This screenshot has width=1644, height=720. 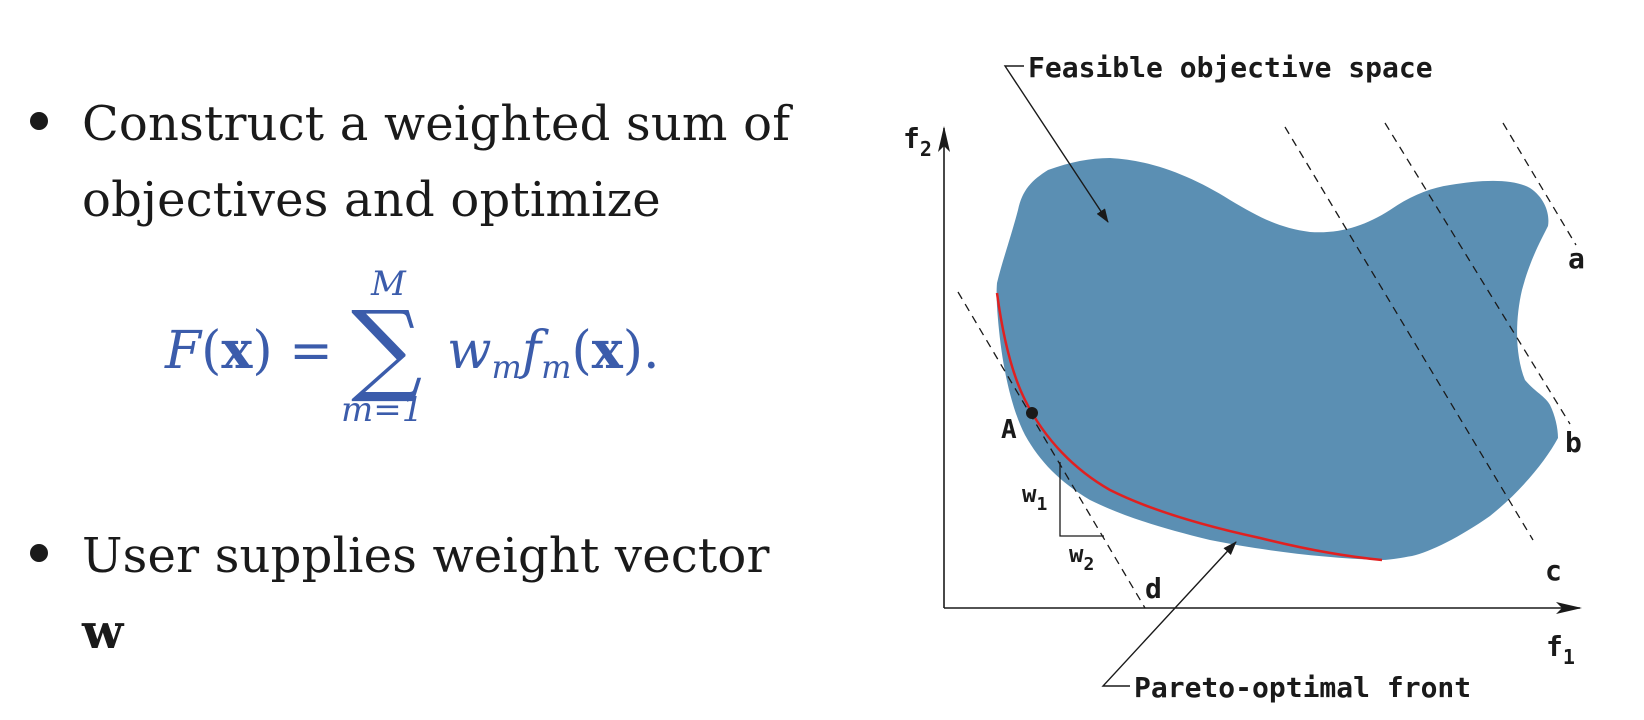 I want to click on weight-triangle, so click(x=1081, y=499).